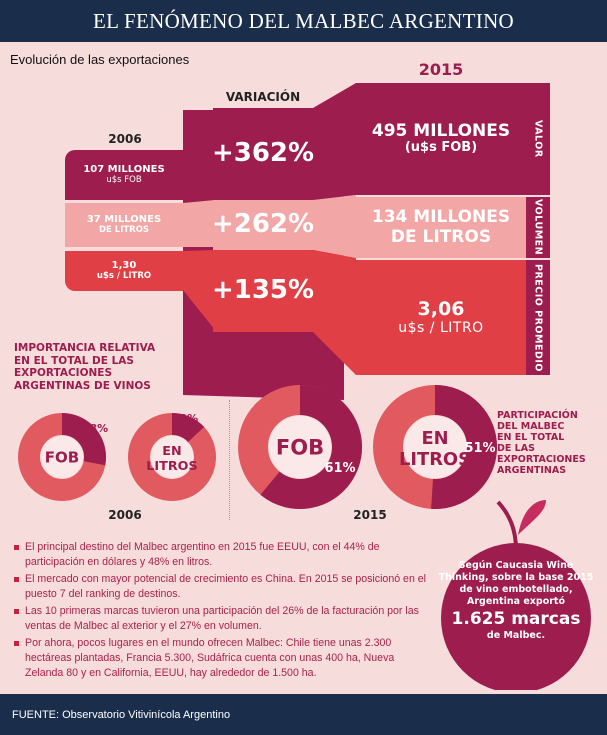  I want to click on v2015-precio: 3,06 u$s / LITRO, so click(441, 317).